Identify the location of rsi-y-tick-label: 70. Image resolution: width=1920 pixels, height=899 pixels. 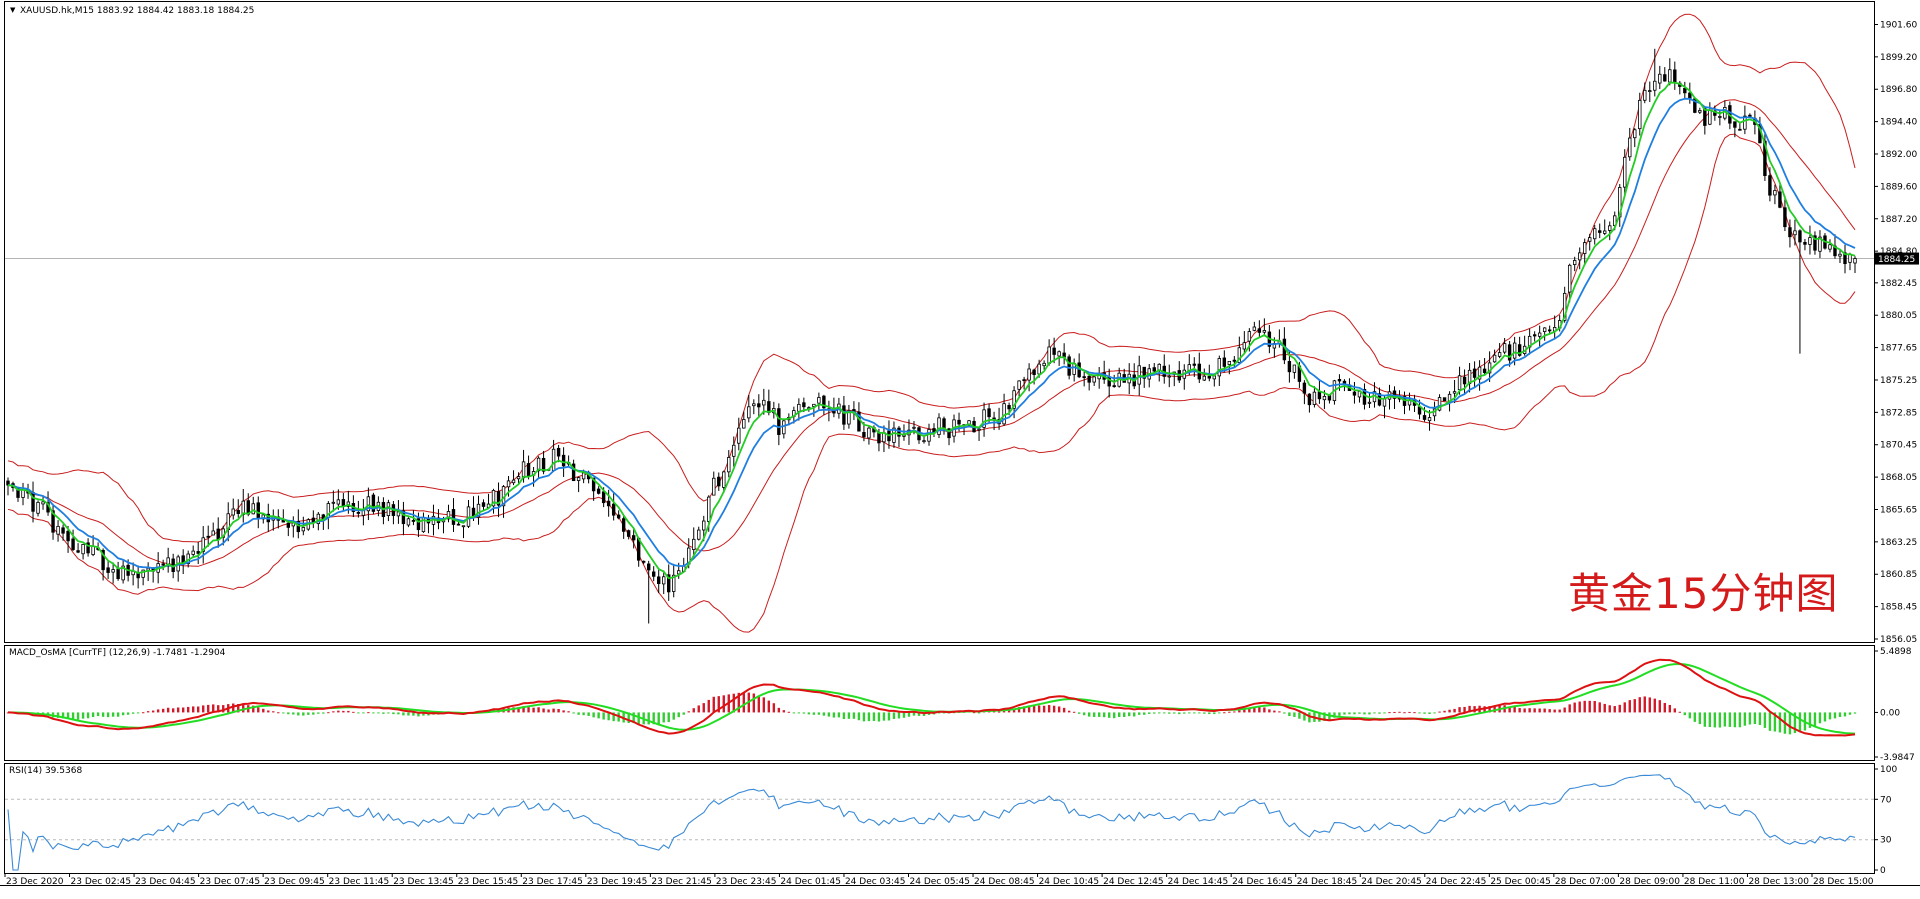
(1886, 800).